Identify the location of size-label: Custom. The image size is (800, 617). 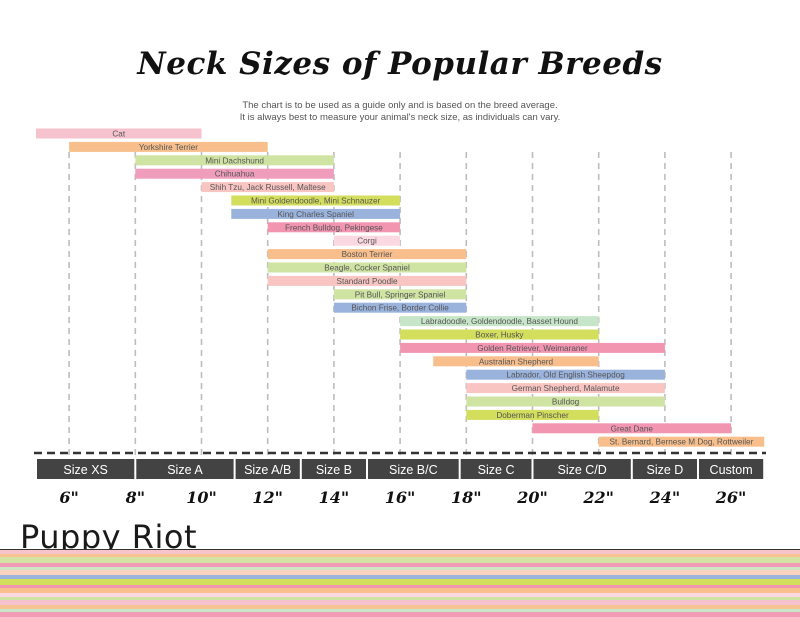
(731, 470).